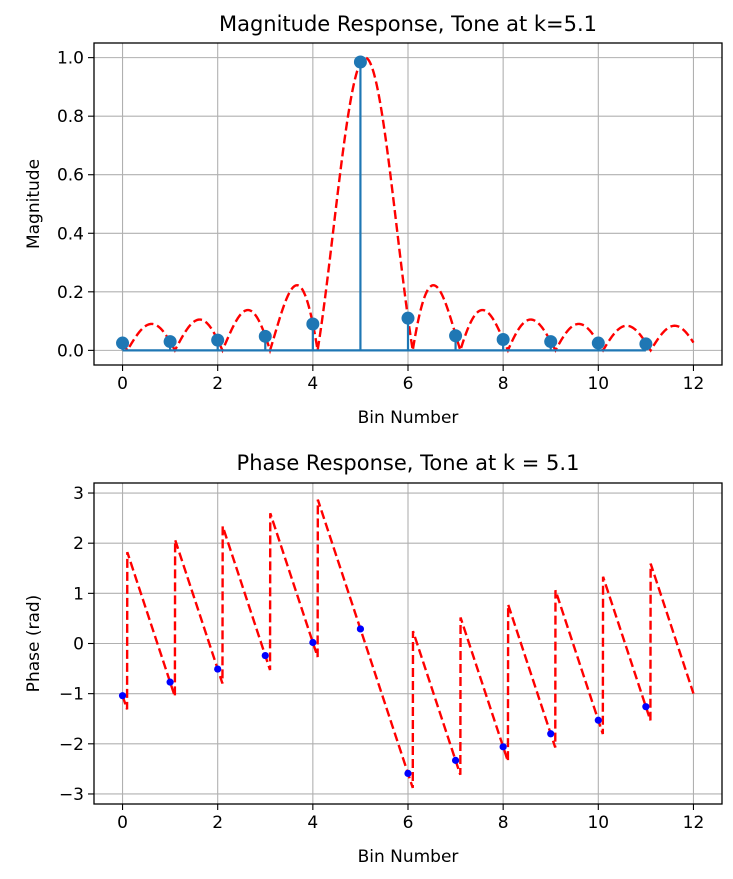 The width and height of the screenshot is (733, 879). What do you see at coordinates (312, 384) in the screenshot?
I see `magnitude-x-tick-label: 4` at bounding box center [312, 384].